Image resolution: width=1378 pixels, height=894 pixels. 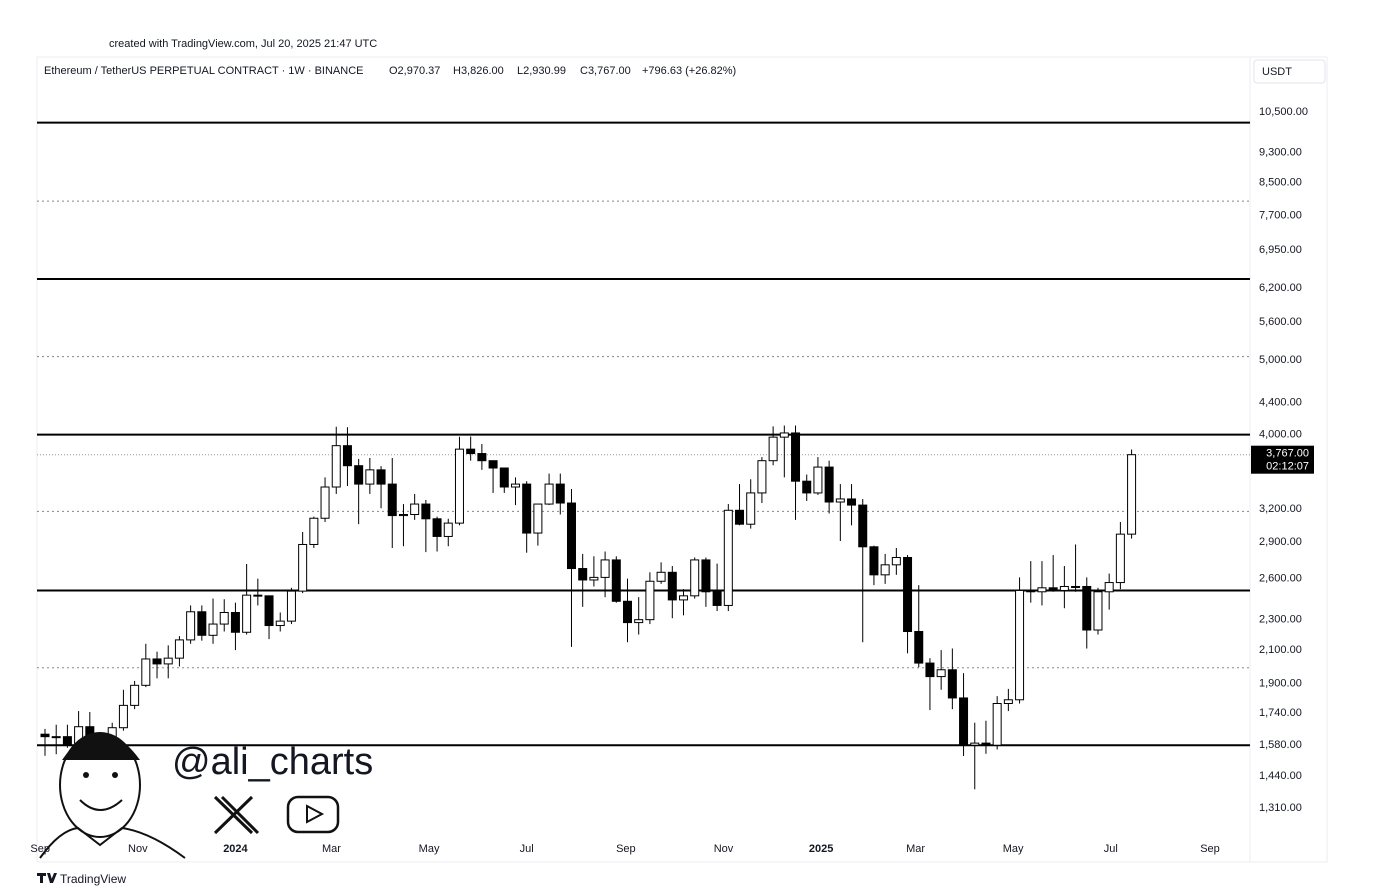 What do you see at coordinates (1280, 542) in the screenshot?
I see `y-tick-label: 2,900.00` at bounding box center [1280, 542].